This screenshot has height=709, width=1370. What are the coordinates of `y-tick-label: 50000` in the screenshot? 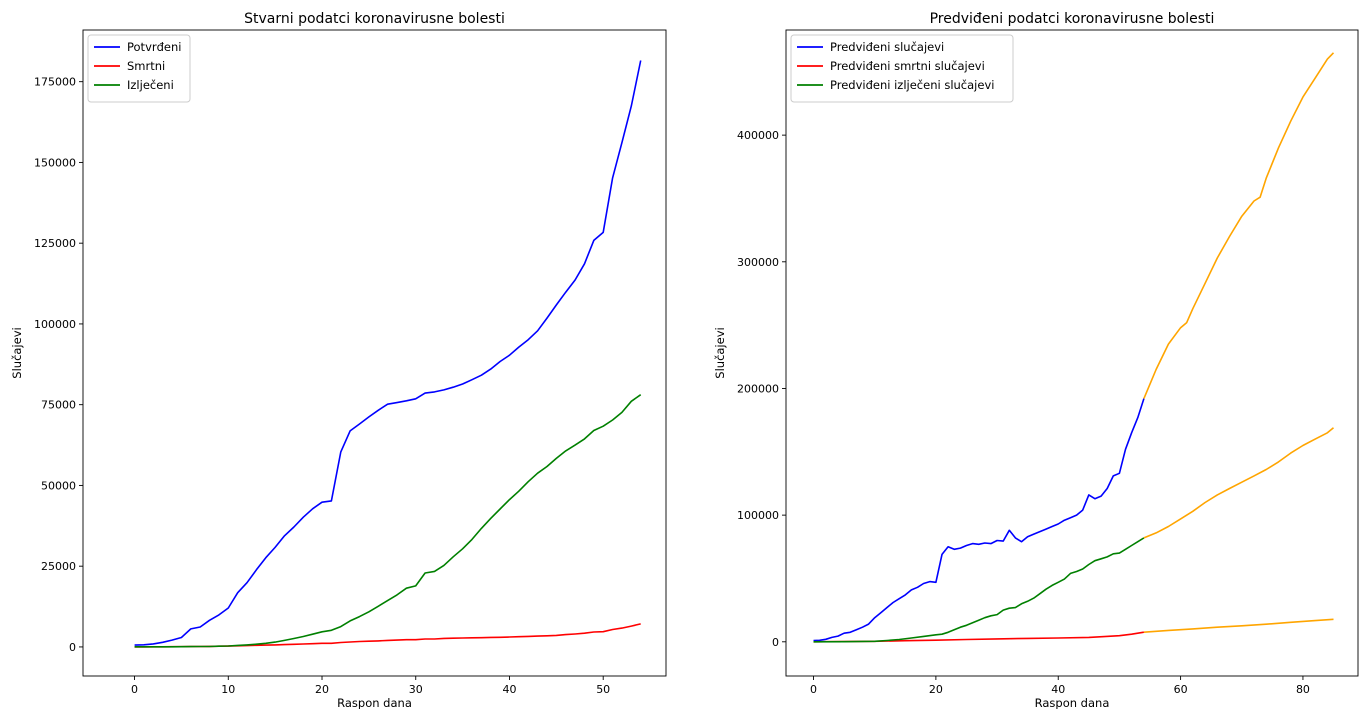 It's located at (58, 485).